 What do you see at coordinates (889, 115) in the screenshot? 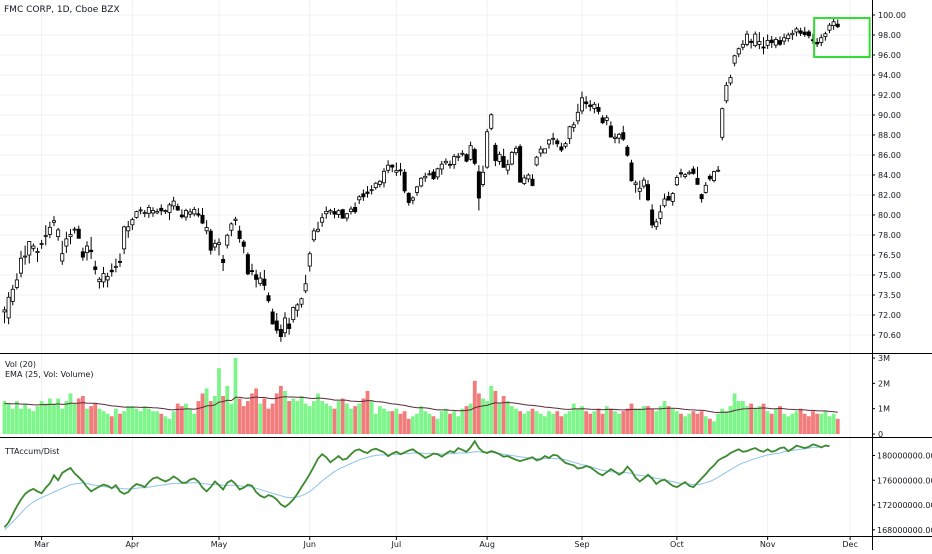
I see `price-tick-label: 90.00` at bounding box center [889, 115].